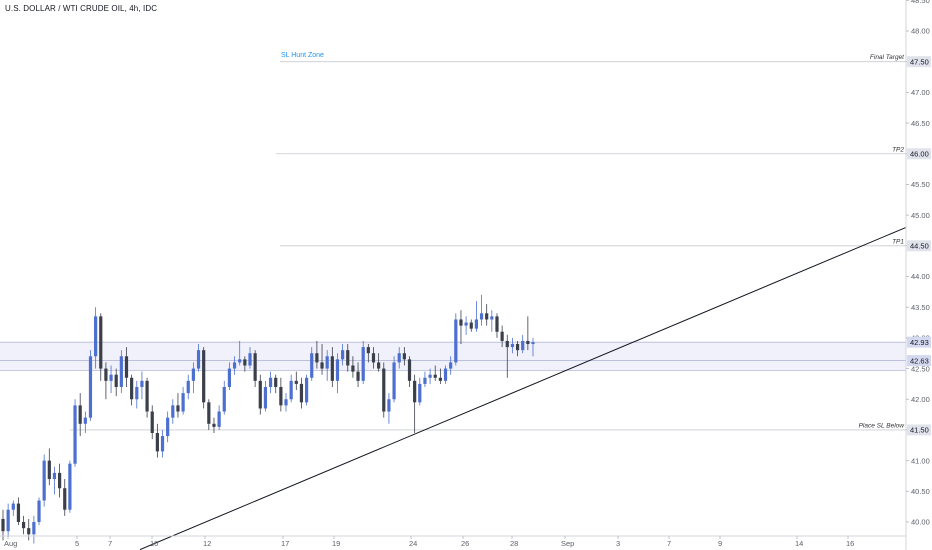 This screenshot has height=550, width=932. Describe the element at coordinates (207, 543) in the screenshot. I see `x-tick-label: 12` at that location.